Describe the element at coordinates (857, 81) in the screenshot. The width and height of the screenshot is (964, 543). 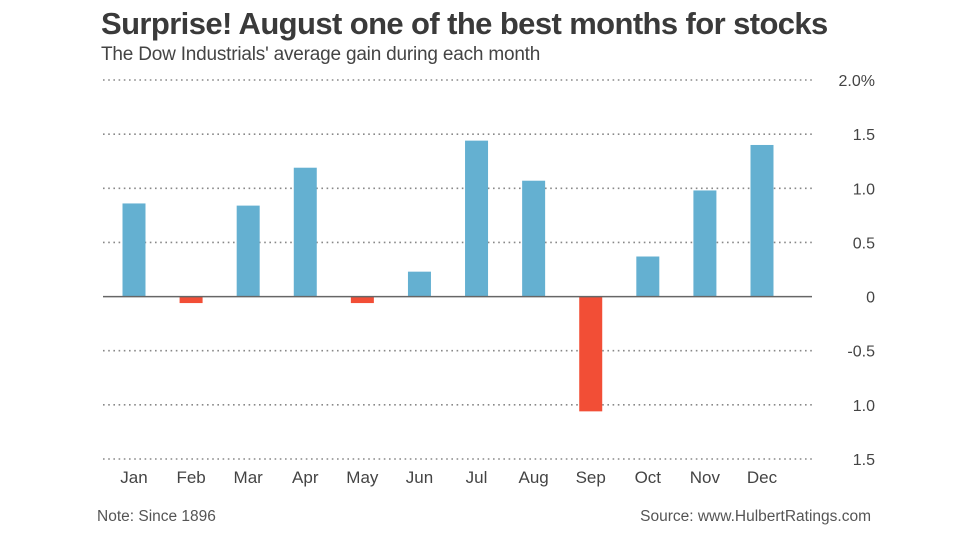
I see `y-tick-label: 2.0%` at that location.